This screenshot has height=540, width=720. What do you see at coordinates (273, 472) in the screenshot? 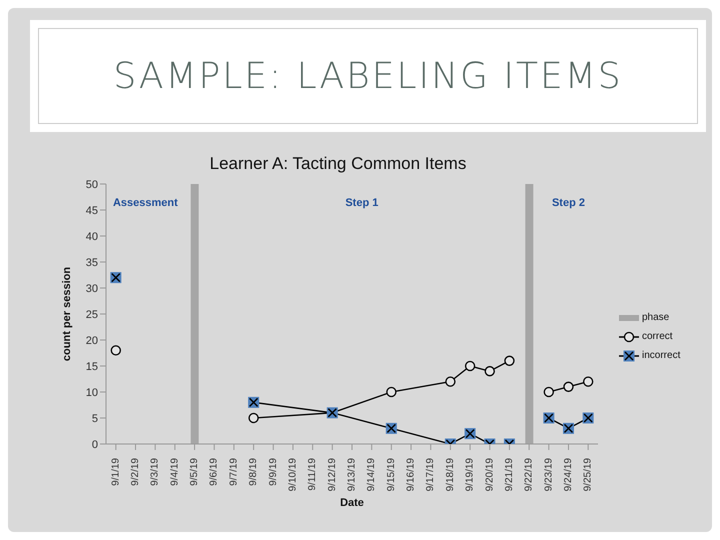
I see `x-tick-label: 9/9/19` at bounding box center [273, 472].